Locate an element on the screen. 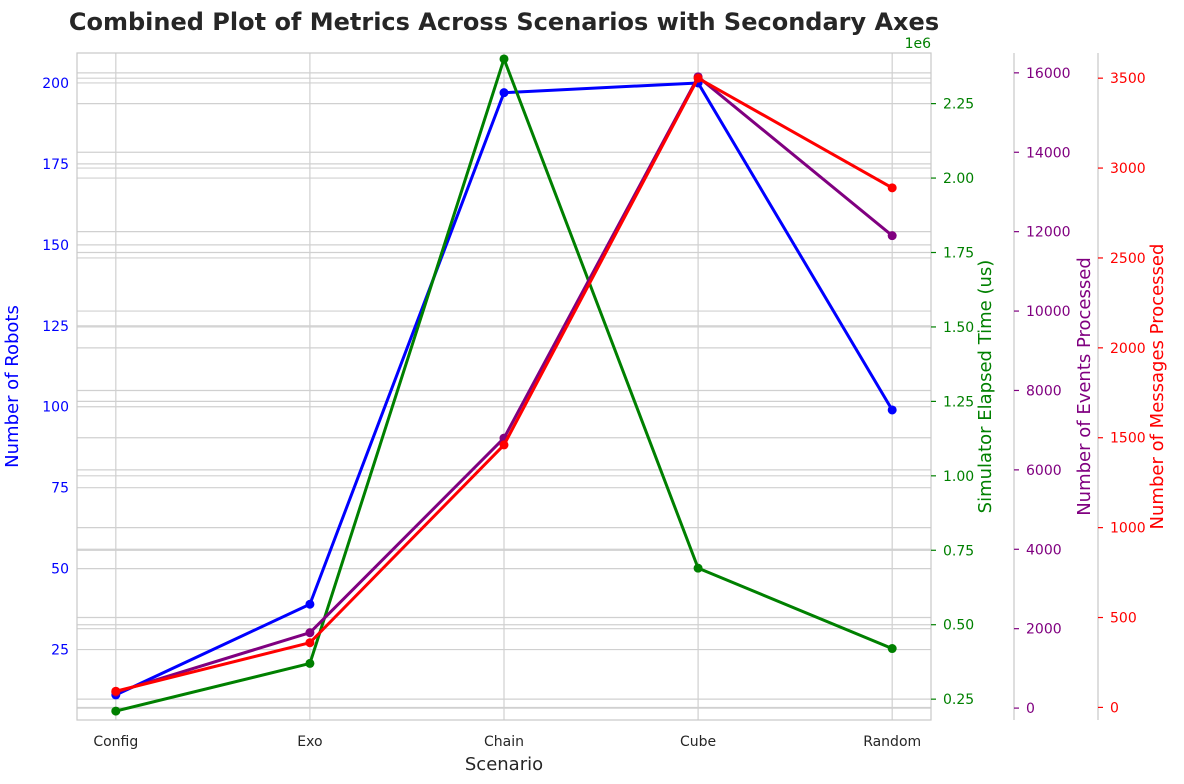 The image size is (1184, 784). events-tick-label: 4000 is located at coordinates (1044, 550).